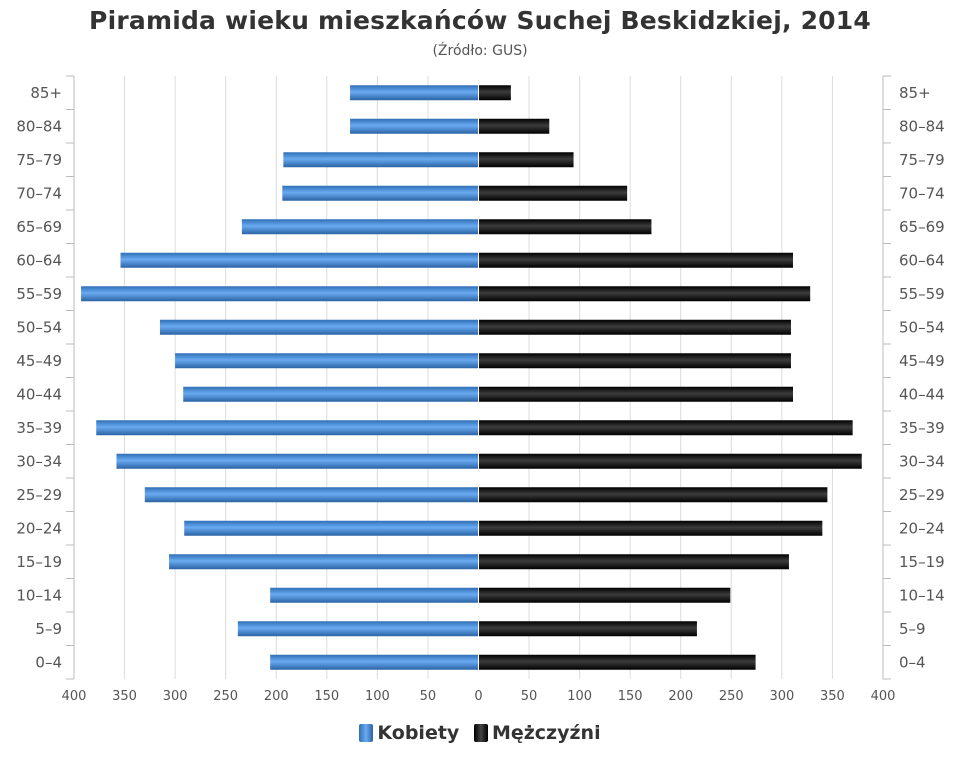 The height and width of the screenshot is (768, 960). What do you see at coordinates (366, 733) in the screenshot?
I see `legend-swatch-kobiety` at bounding box center [366, 733].